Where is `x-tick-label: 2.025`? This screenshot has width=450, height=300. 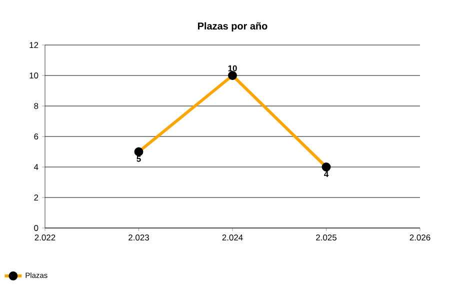 x-tick-label: 2.025 is located at coordinates (326, 237).